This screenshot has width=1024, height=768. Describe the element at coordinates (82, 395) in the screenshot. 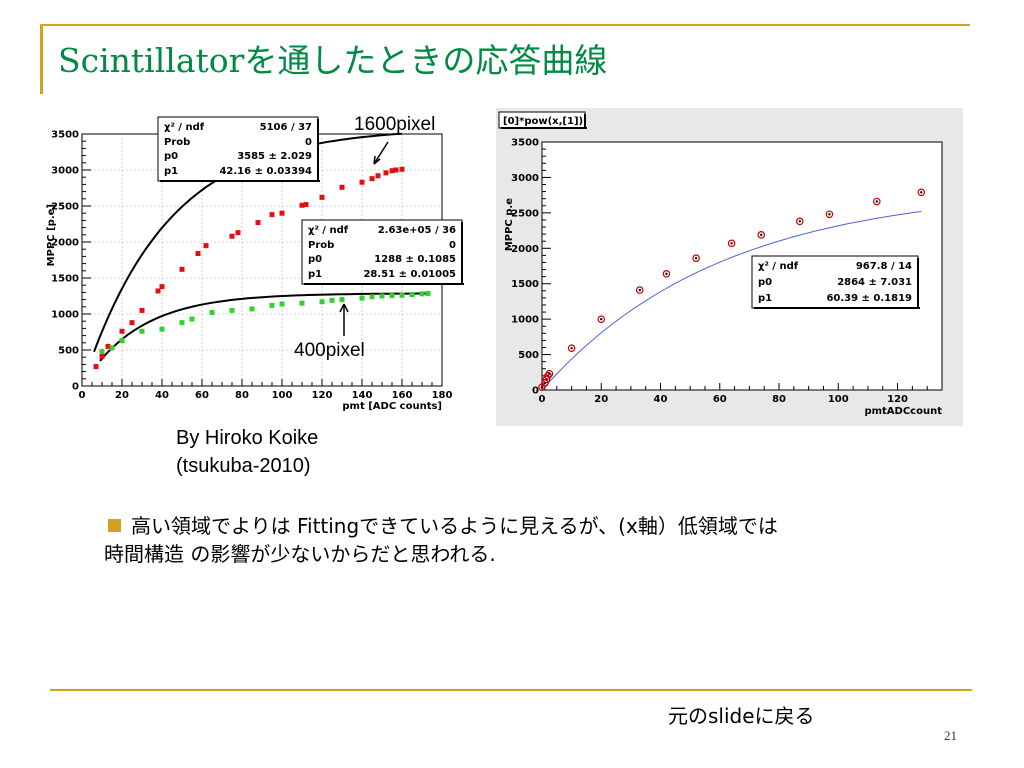

I see `left-x-tick-label: 0` at that location.